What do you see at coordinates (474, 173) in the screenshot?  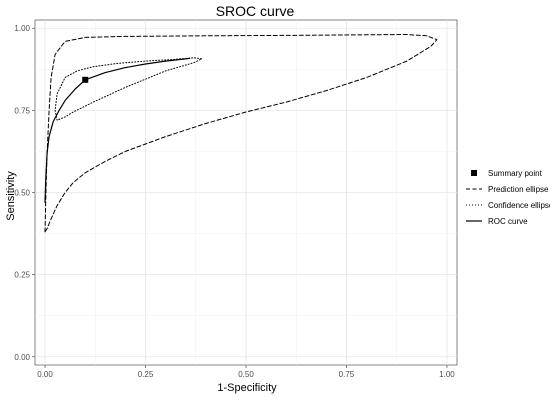 I see `legend-key-summary-point` at bounding box center [474, 173].